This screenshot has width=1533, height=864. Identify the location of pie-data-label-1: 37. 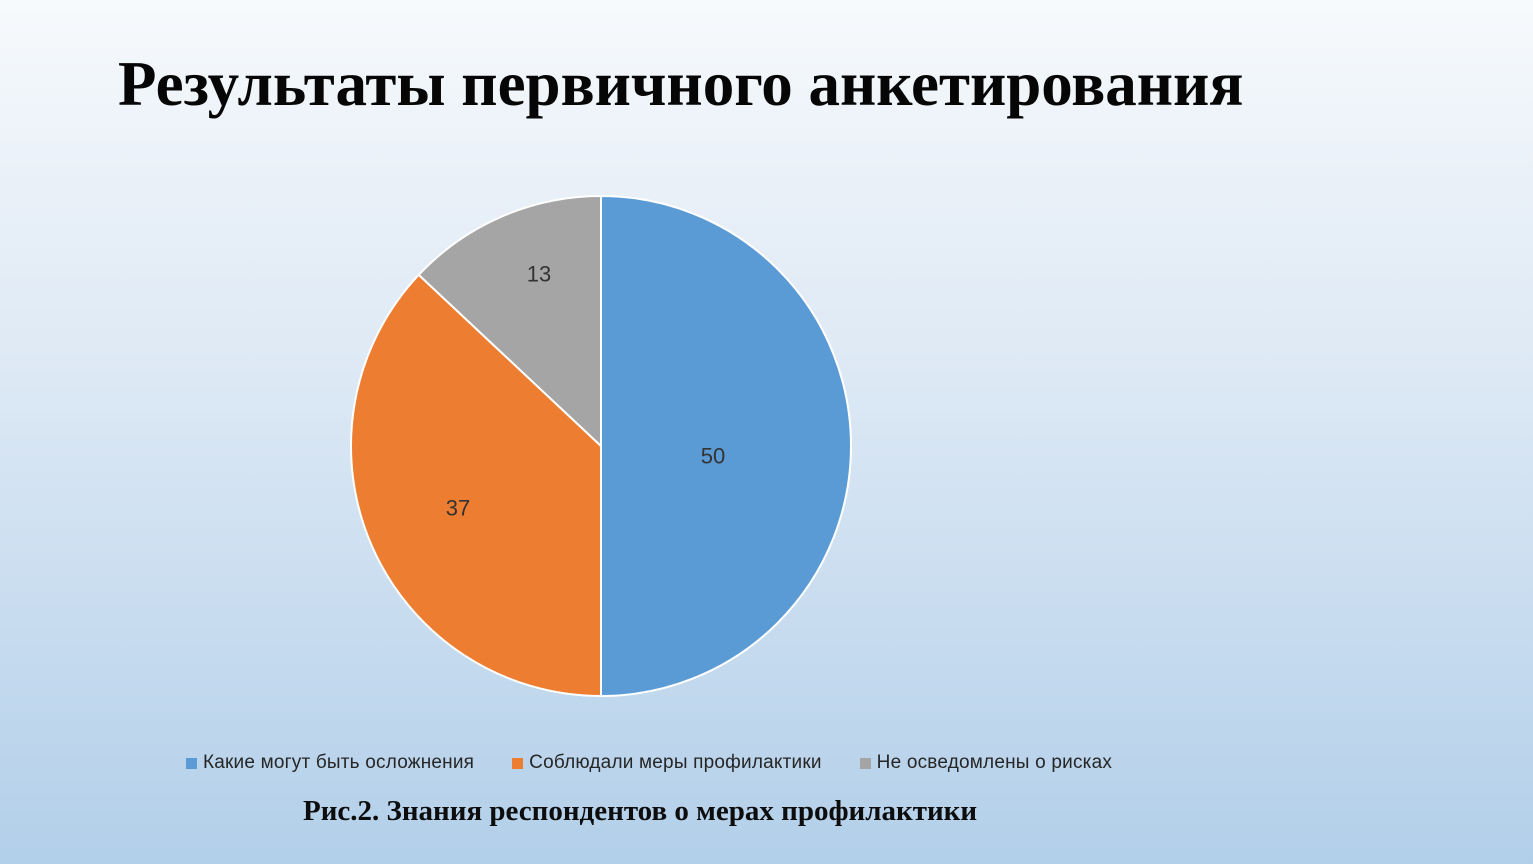
(458, 508).